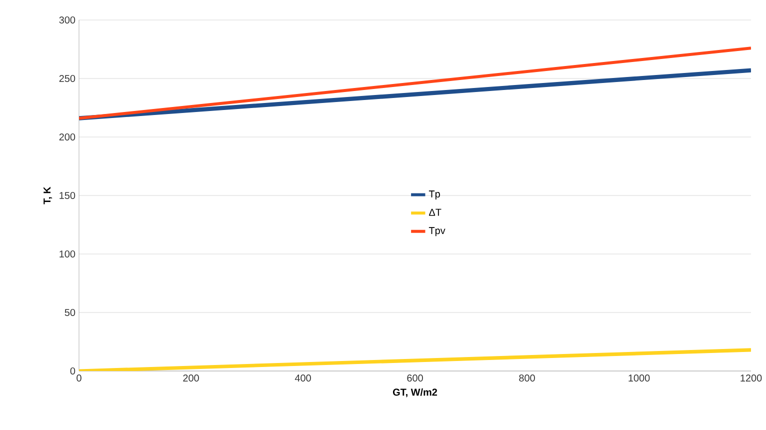  I want to click on x-tick-label: 1200, so click(751, 378).